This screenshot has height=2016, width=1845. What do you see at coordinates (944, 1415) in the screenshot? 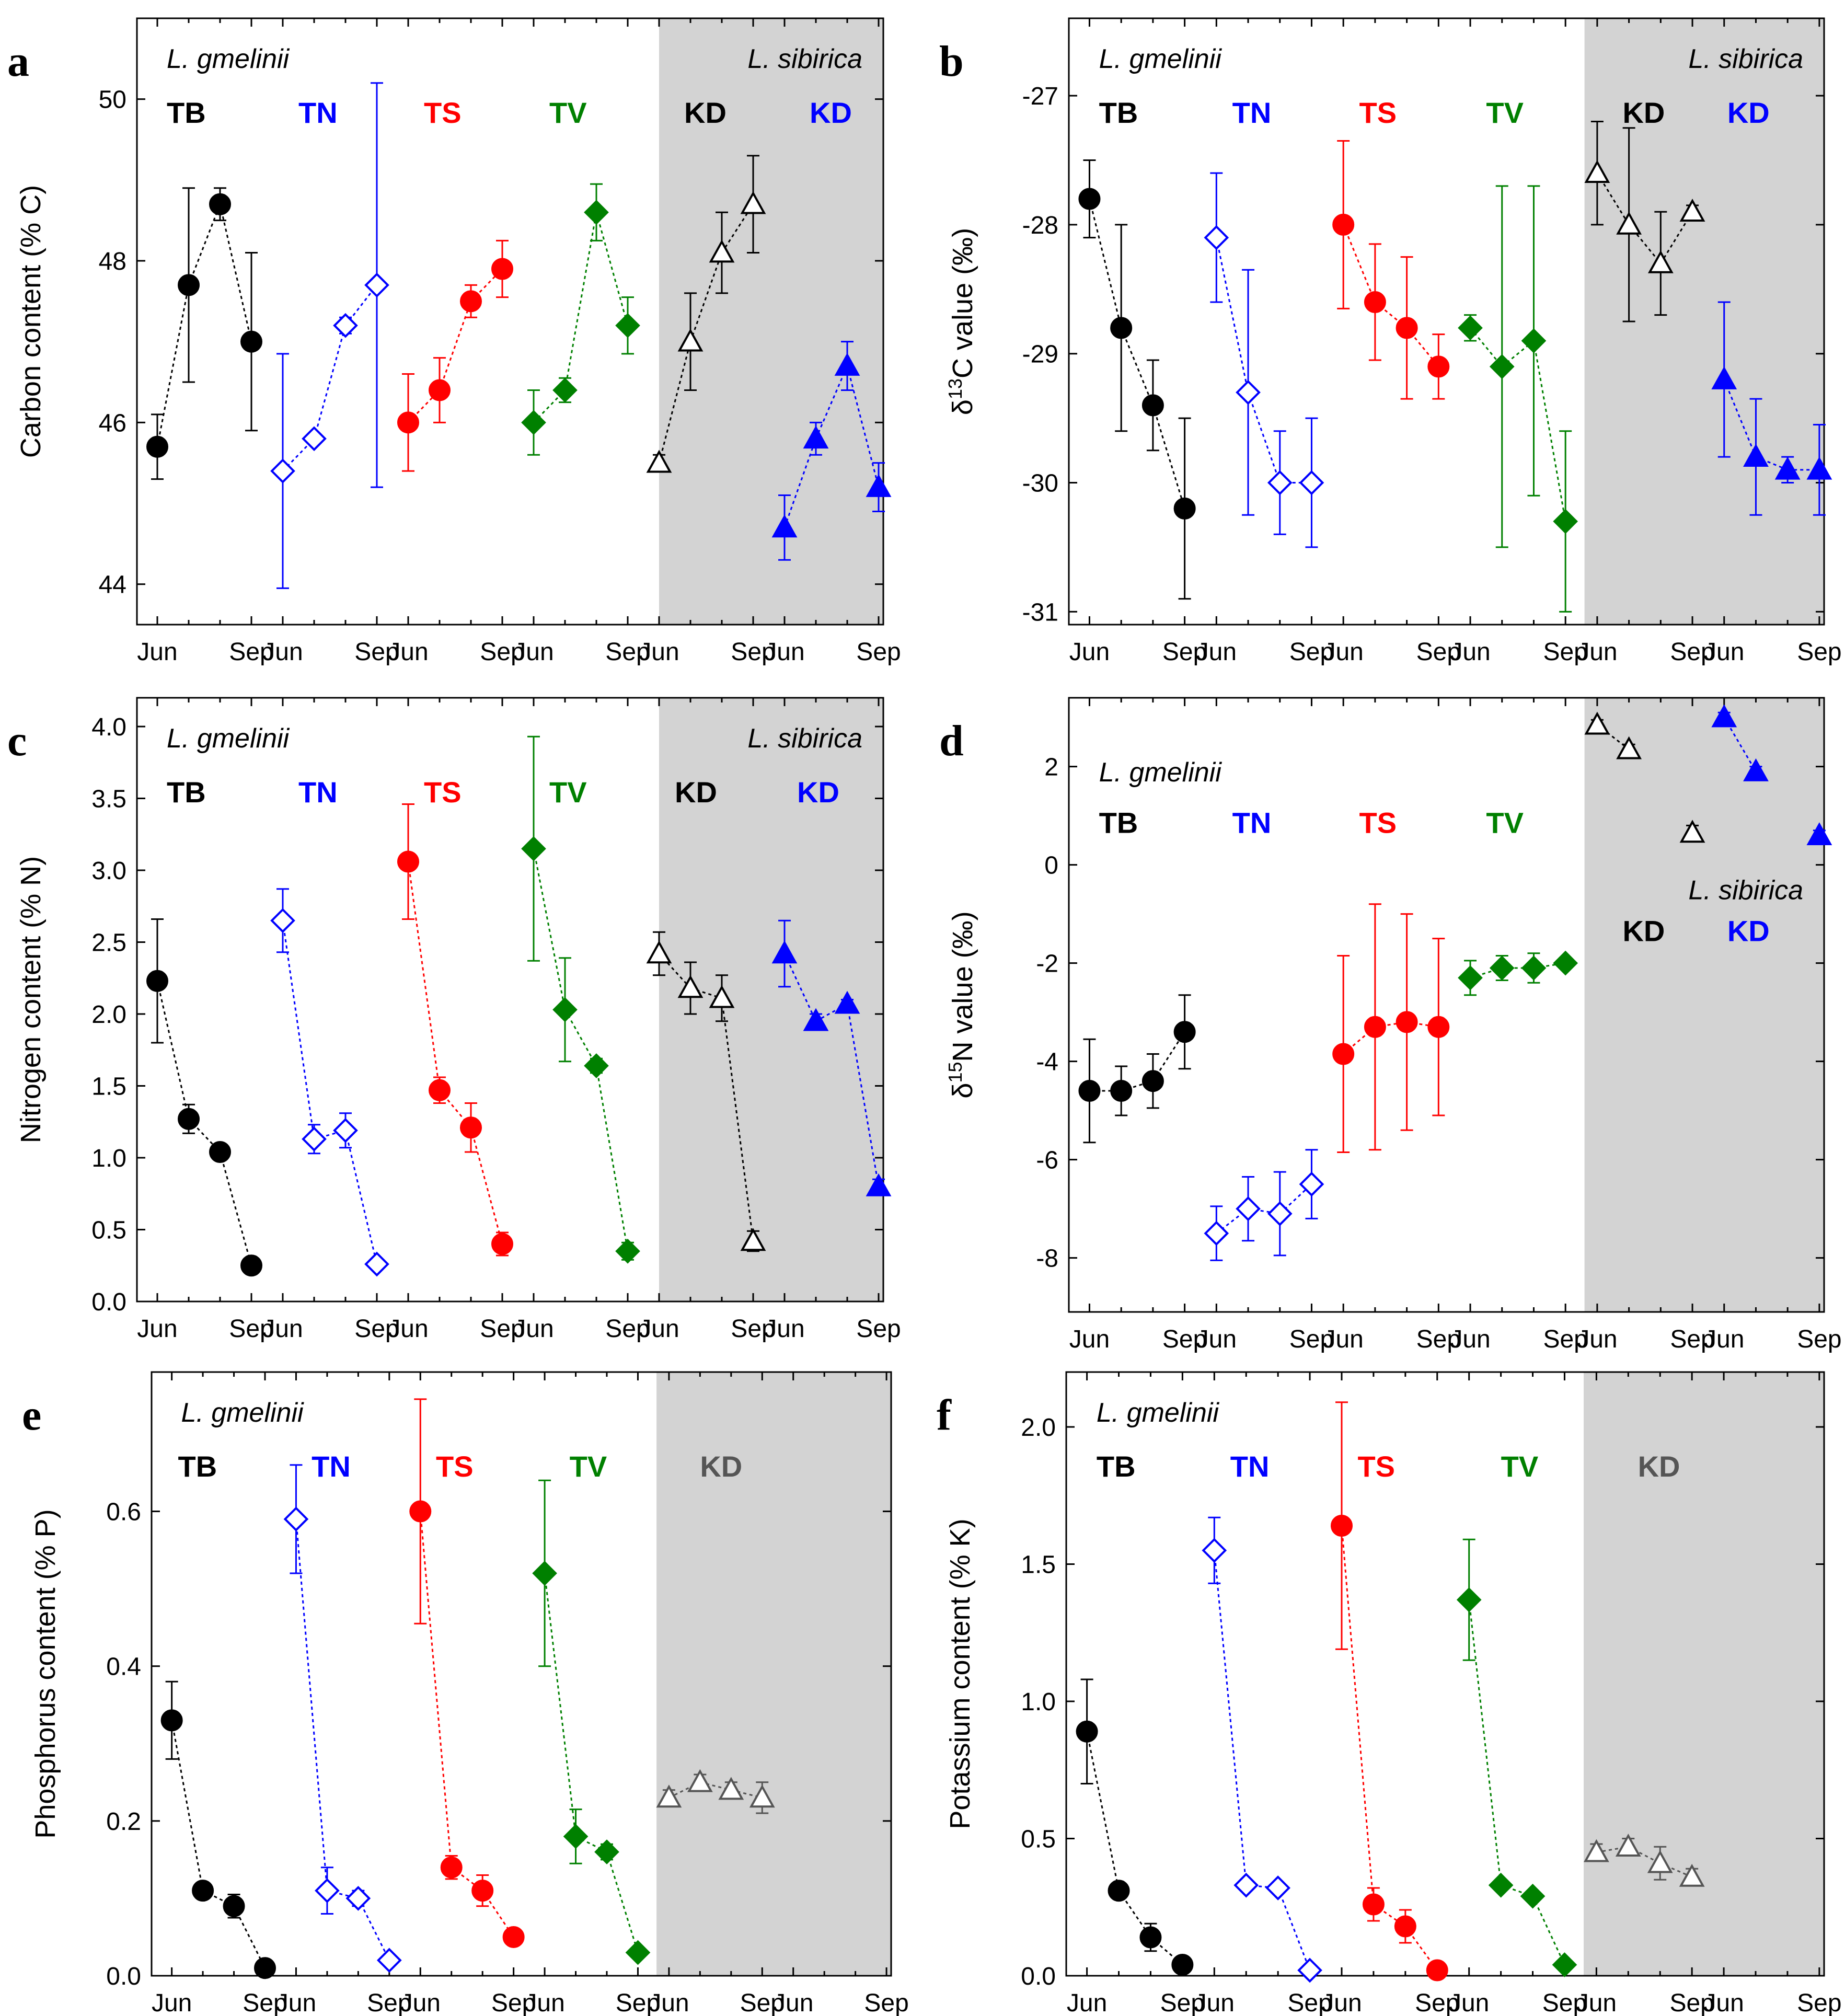
I see `panel-letter: f` at bounding box center [944, 1415].